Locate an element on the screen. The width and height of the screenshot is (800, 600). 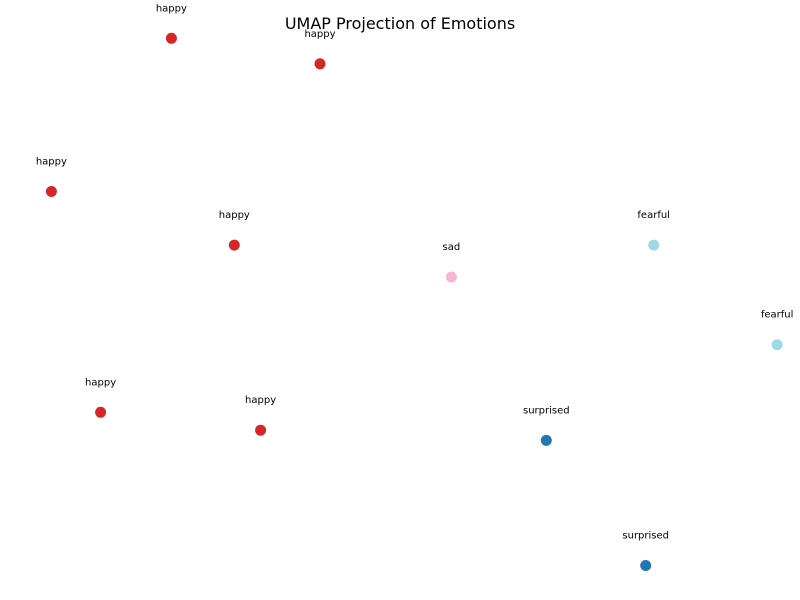
point-label-7: happy is located at coordinates (100, 382).